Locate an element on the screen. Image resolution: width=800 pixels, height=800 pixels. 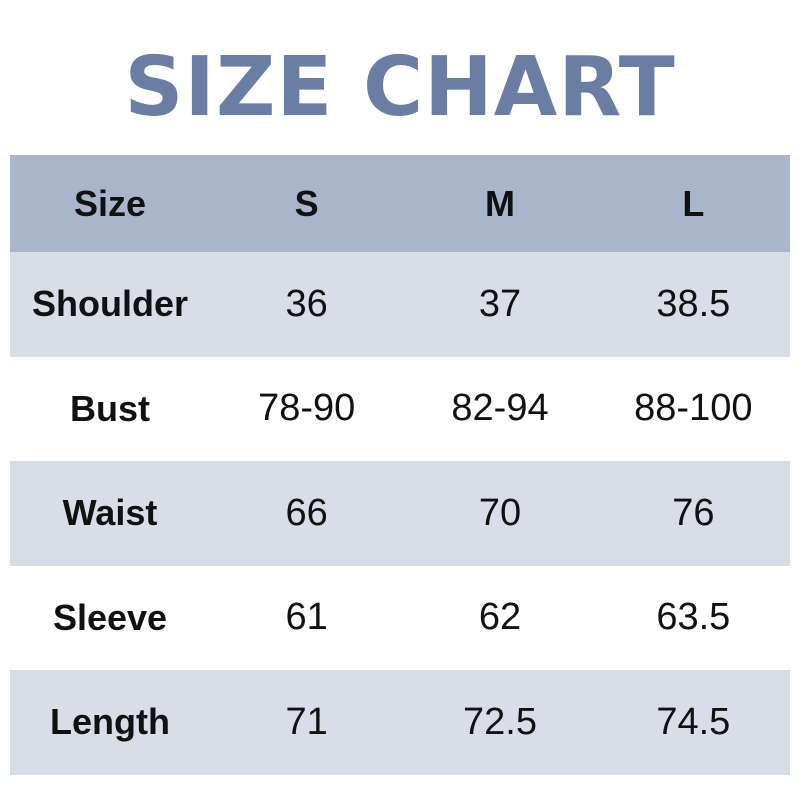
table-row: Length 71 72.5 74.5 is located at coordinates (400, 722).